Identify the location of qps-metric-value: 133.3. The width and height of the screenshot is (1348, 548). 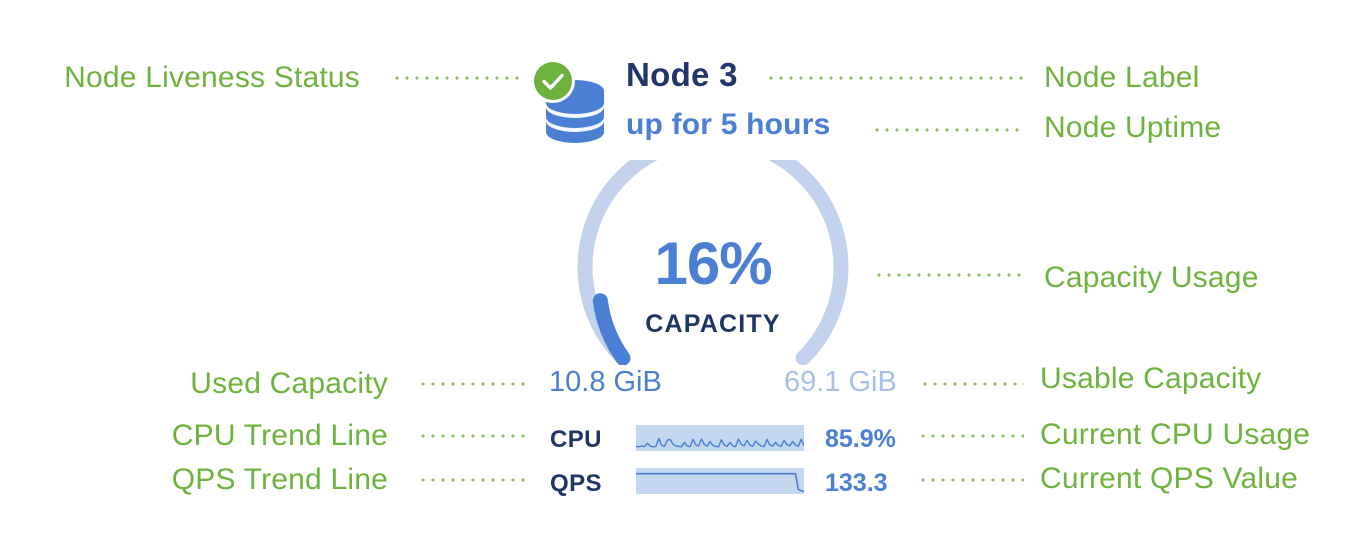
(856, 483).